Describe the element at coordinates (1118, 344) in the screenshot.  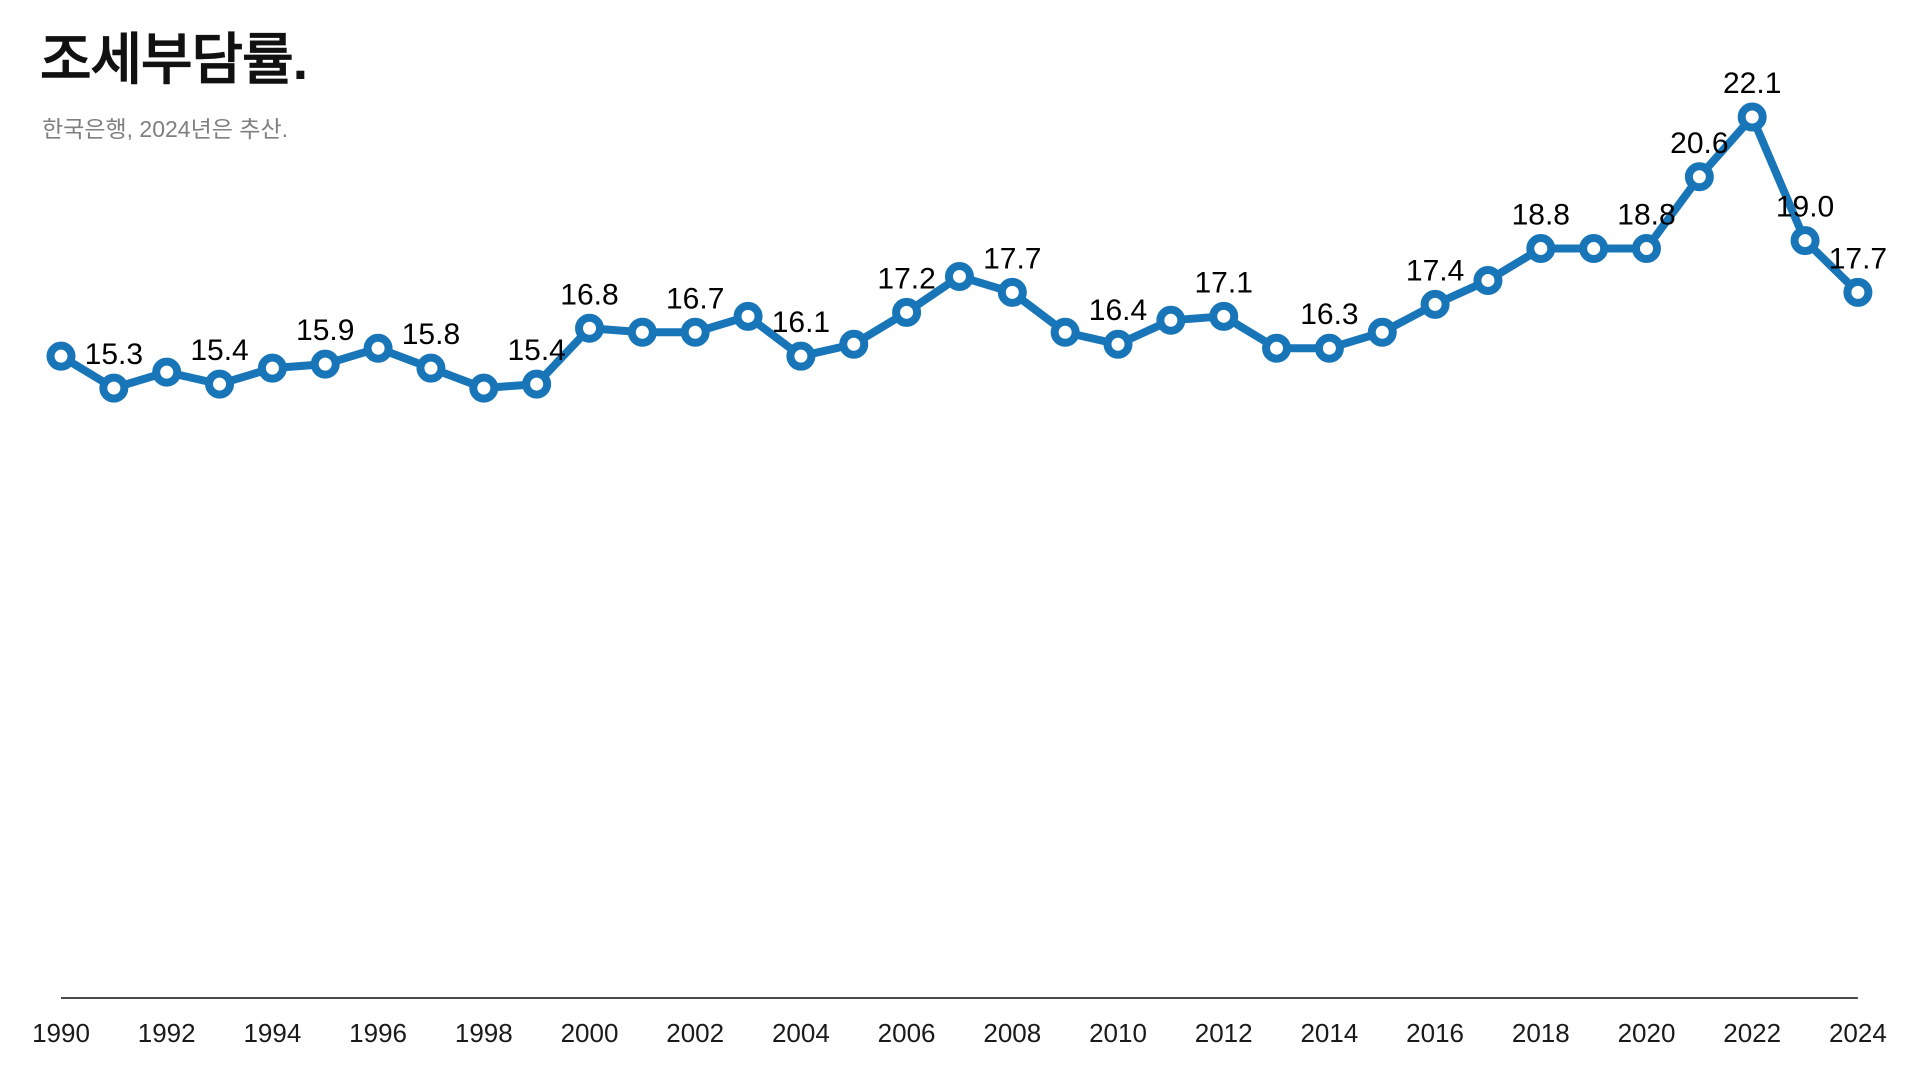
I see `data-point-2010` at that location.